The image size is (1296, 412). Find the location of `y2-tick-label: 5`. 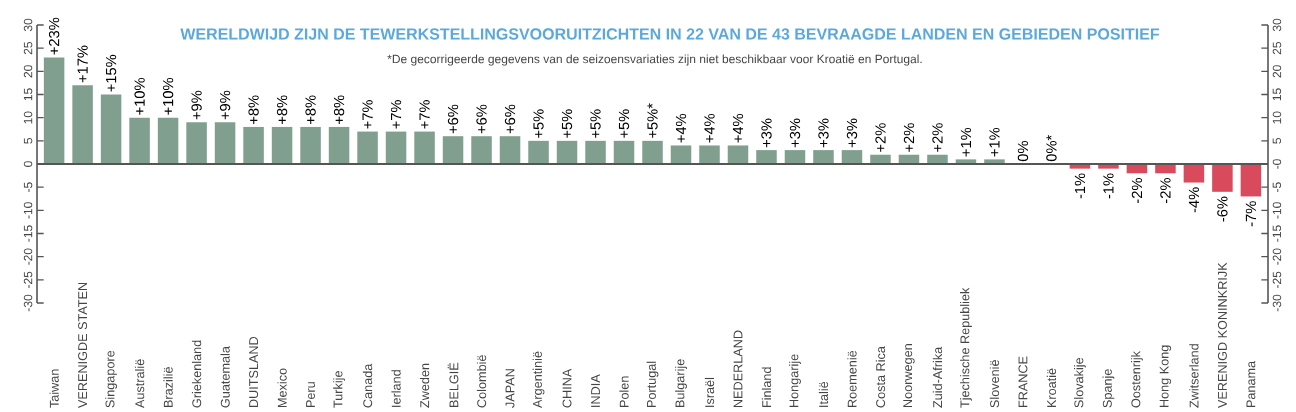

y2-tick-label: 5 is located at coordinates (1277, 141).